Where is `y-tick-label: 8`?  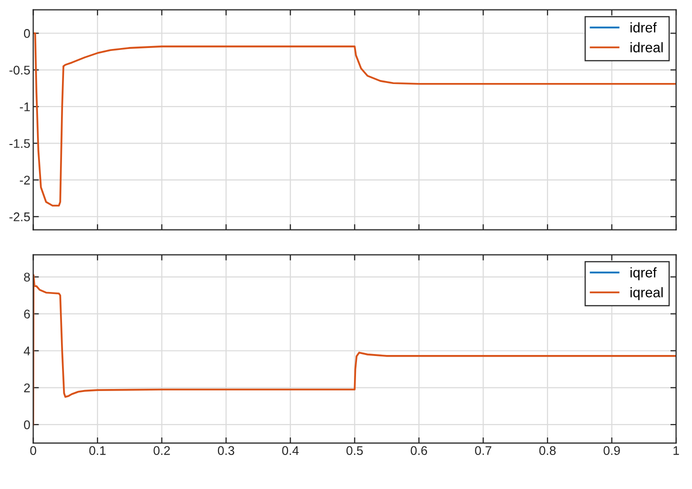 y-tick-label: 8 is located at coordinates (27, 277).